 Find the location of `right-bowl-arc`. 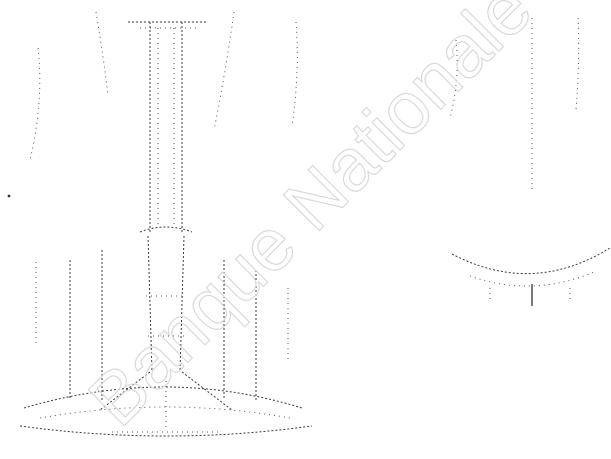

right-bowl-arc is located at coordinates (531, 260).